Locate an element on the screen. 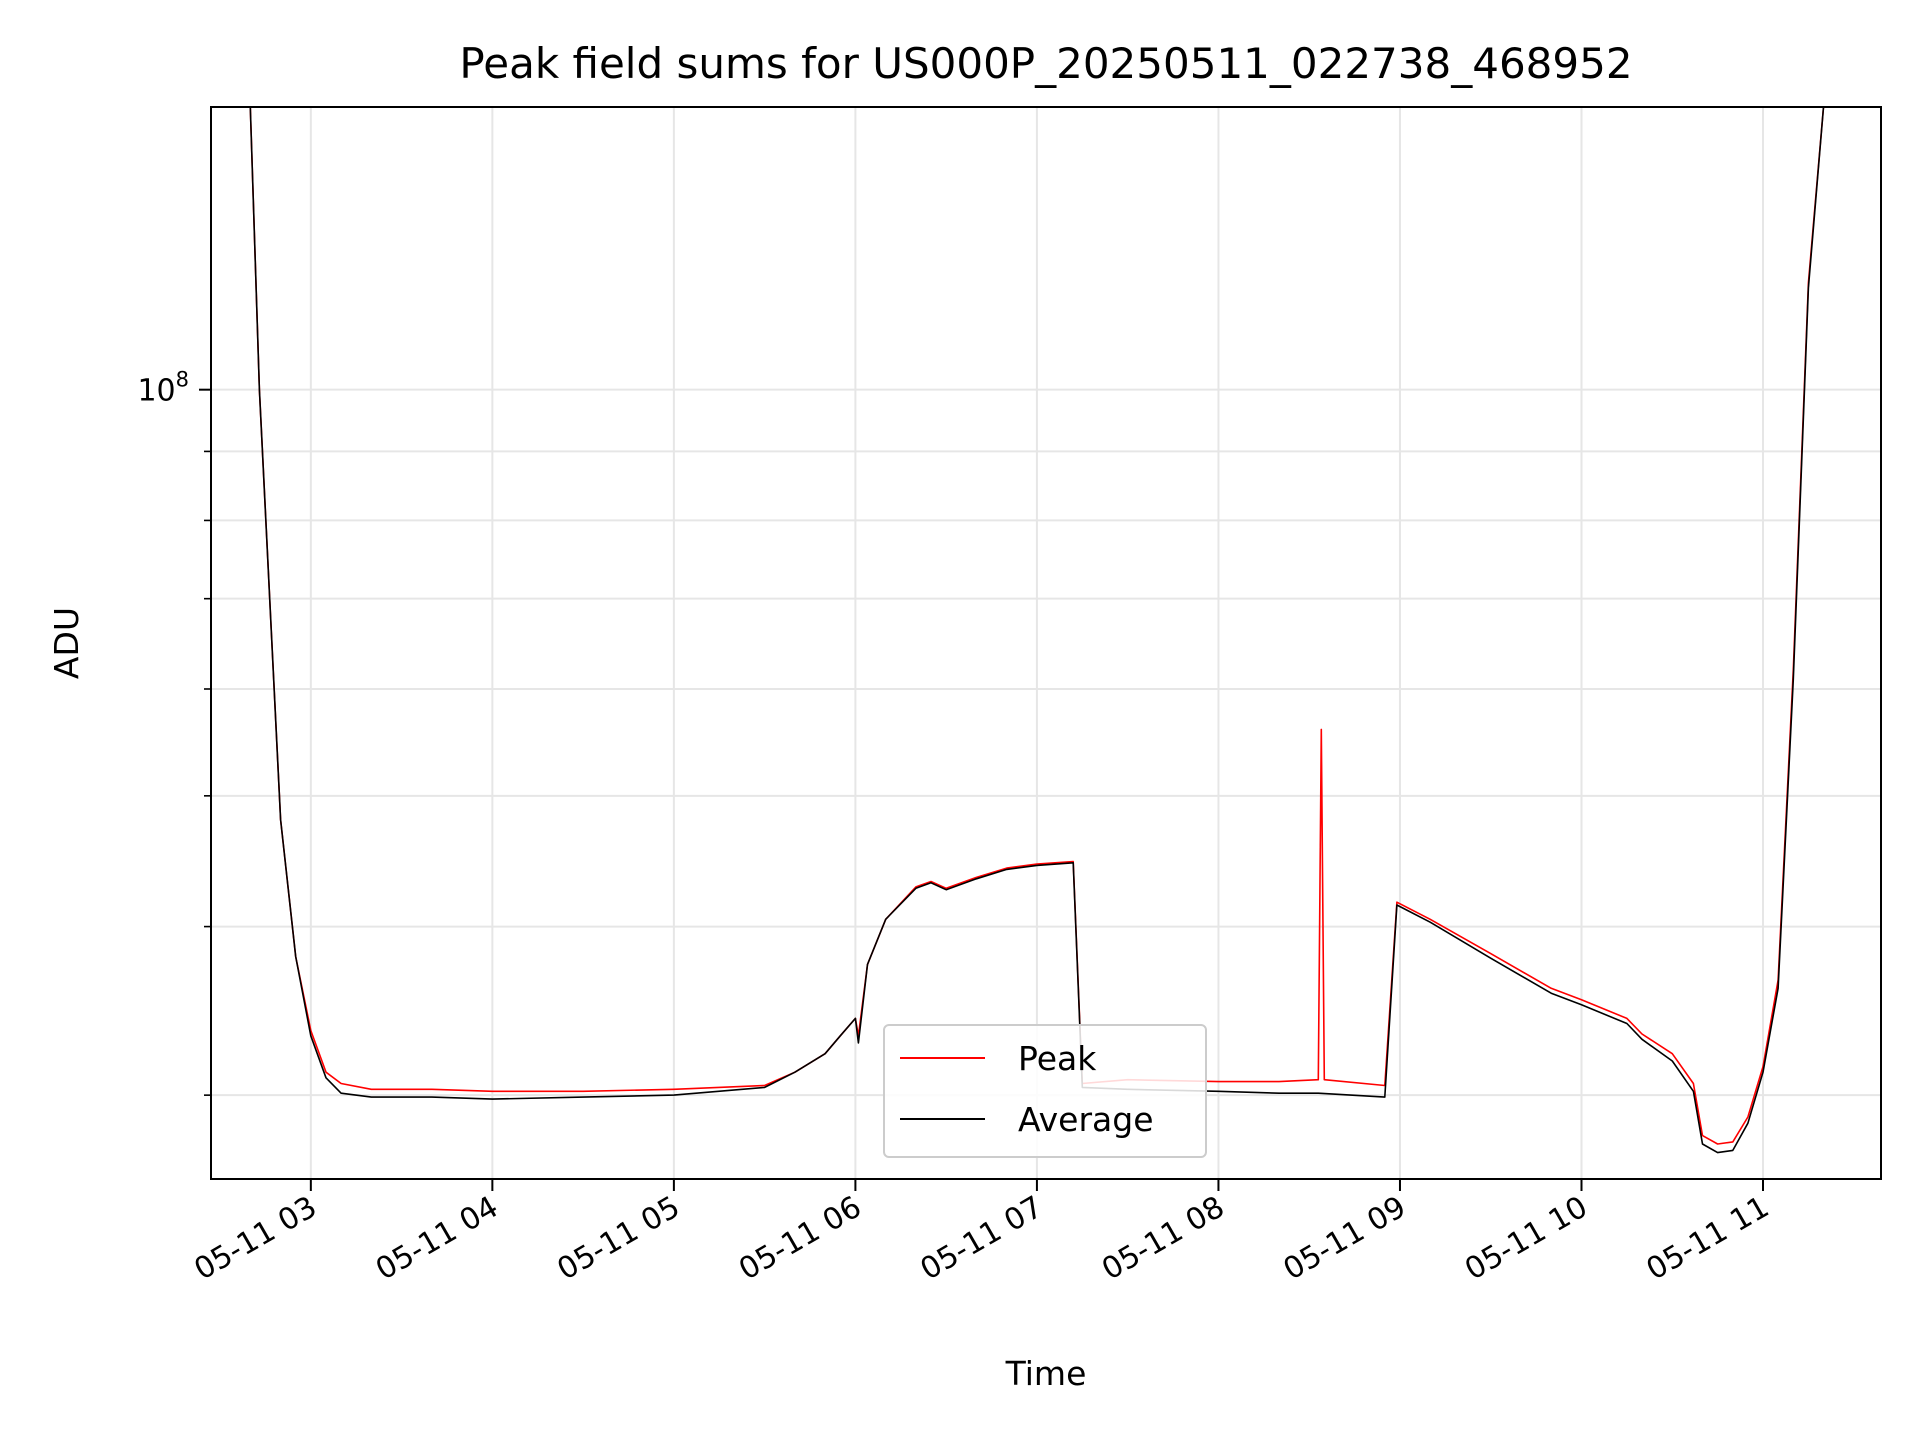 This screenshot has height=1440, width=1920. x-tick-label: 05-11 05 is located at coordinates (619, 1239).